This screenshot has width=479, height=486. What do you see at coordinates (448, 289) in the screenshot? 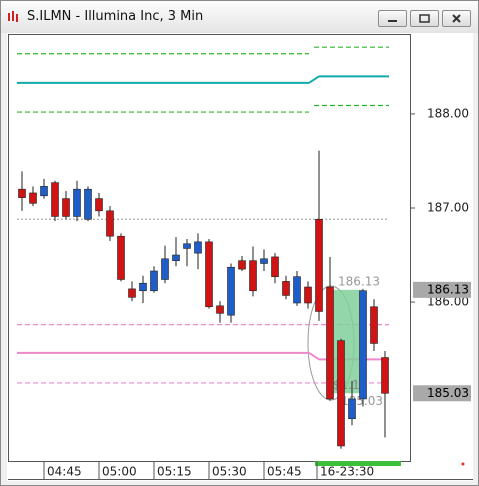
I see `price-label: 186.13` at bounding box center [448, 289].